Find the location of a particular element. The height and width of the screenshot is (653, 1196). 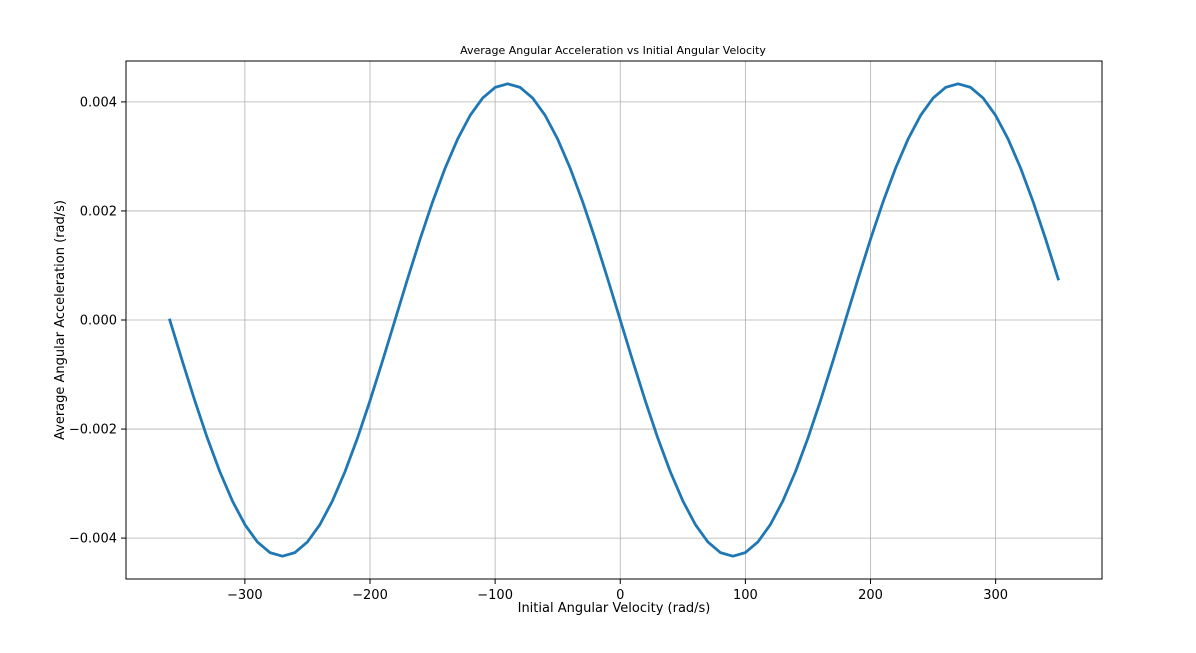

y-tick-label: 0.002 is located at coordinates (98, 211).